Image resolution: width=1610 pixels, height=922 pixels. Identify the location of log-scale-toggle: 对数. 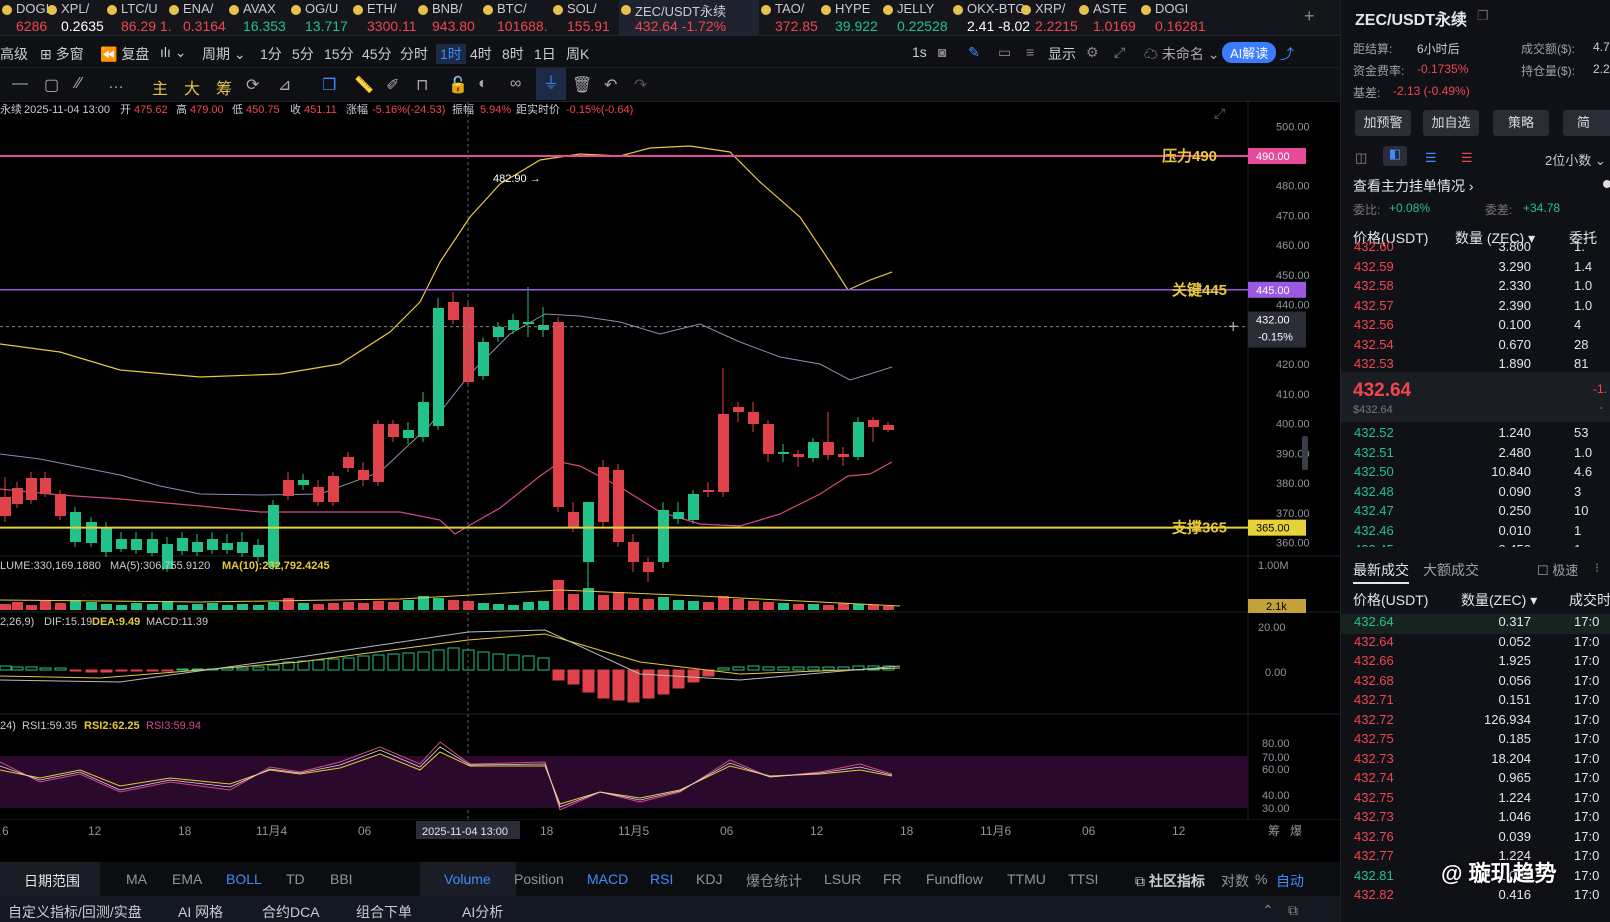
(1235, 881).